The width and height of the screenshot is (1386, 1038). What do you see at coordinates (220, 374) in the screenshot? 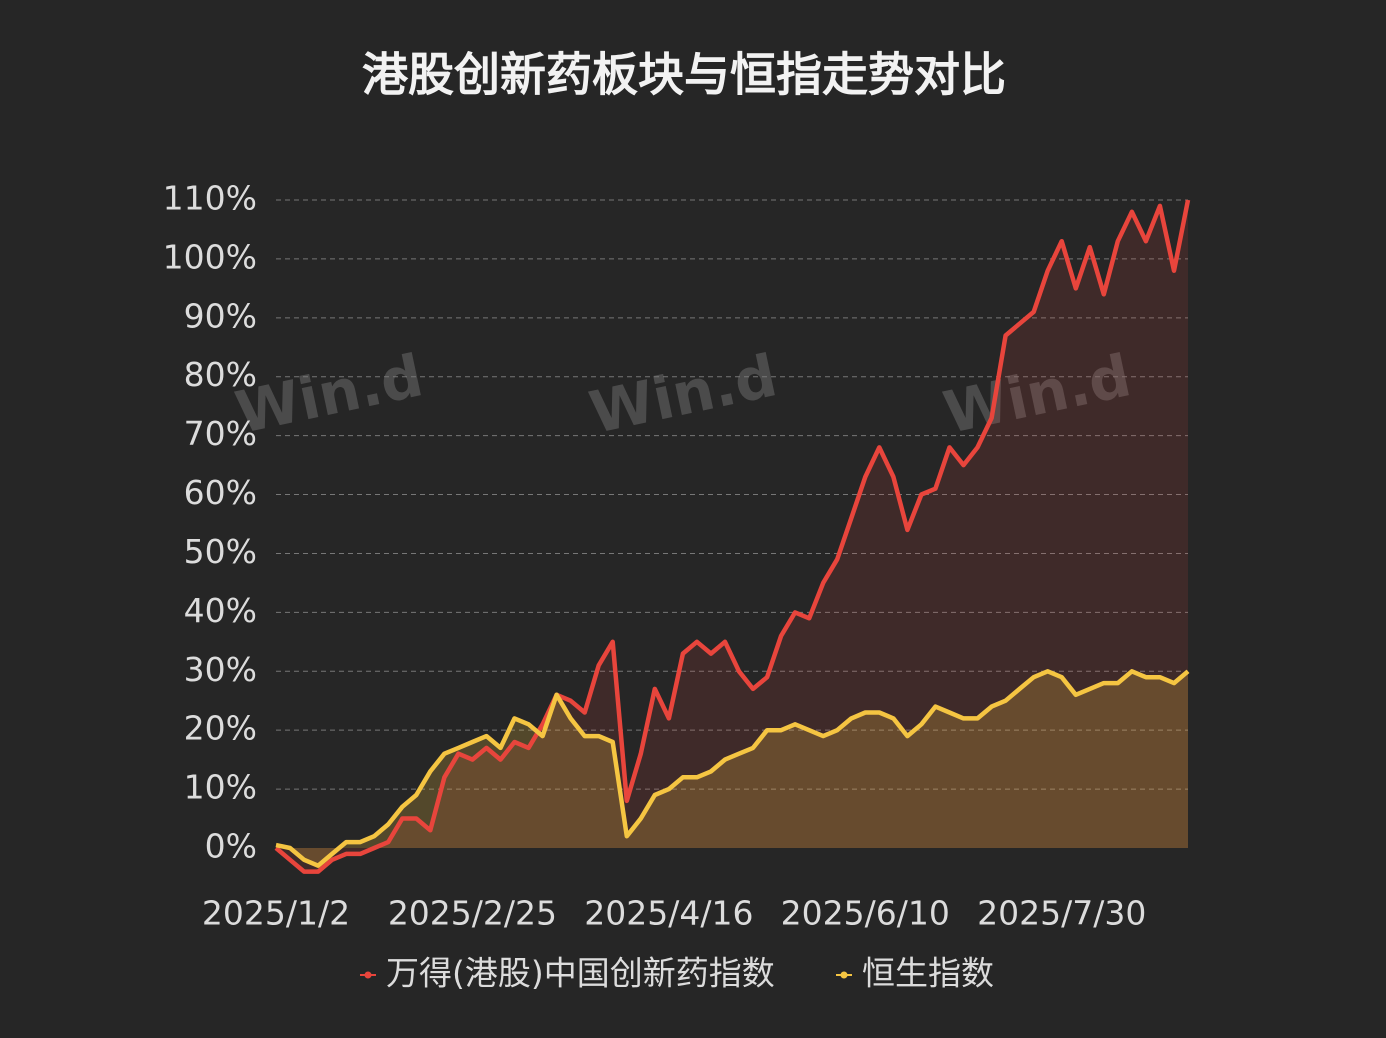
I see `y-tick-label: 80%` at bounding box center [220, 374].